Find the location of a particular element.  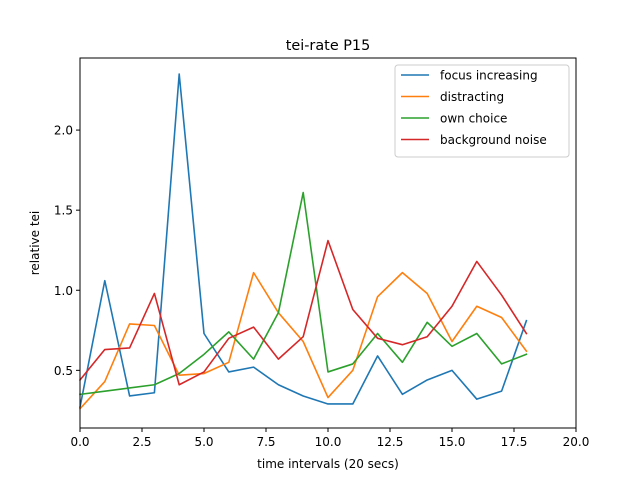

x-tick-label: 10.0 is located at coordinates (328, 442).